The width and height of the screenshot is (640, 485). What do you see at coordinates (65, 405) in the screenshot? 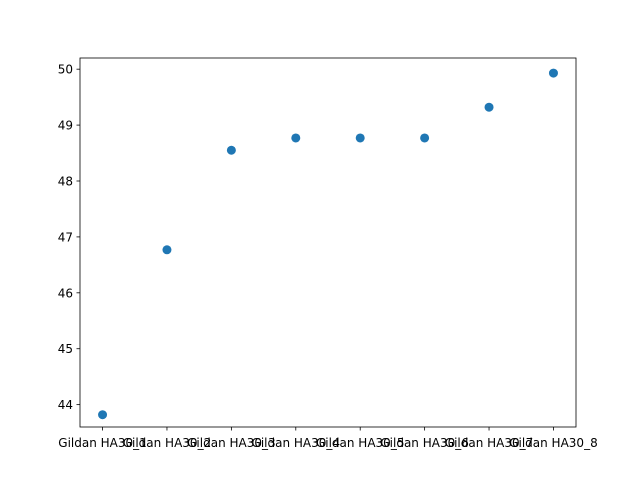
I see `y-tick-label: 44` at bounding box center [65, 405].